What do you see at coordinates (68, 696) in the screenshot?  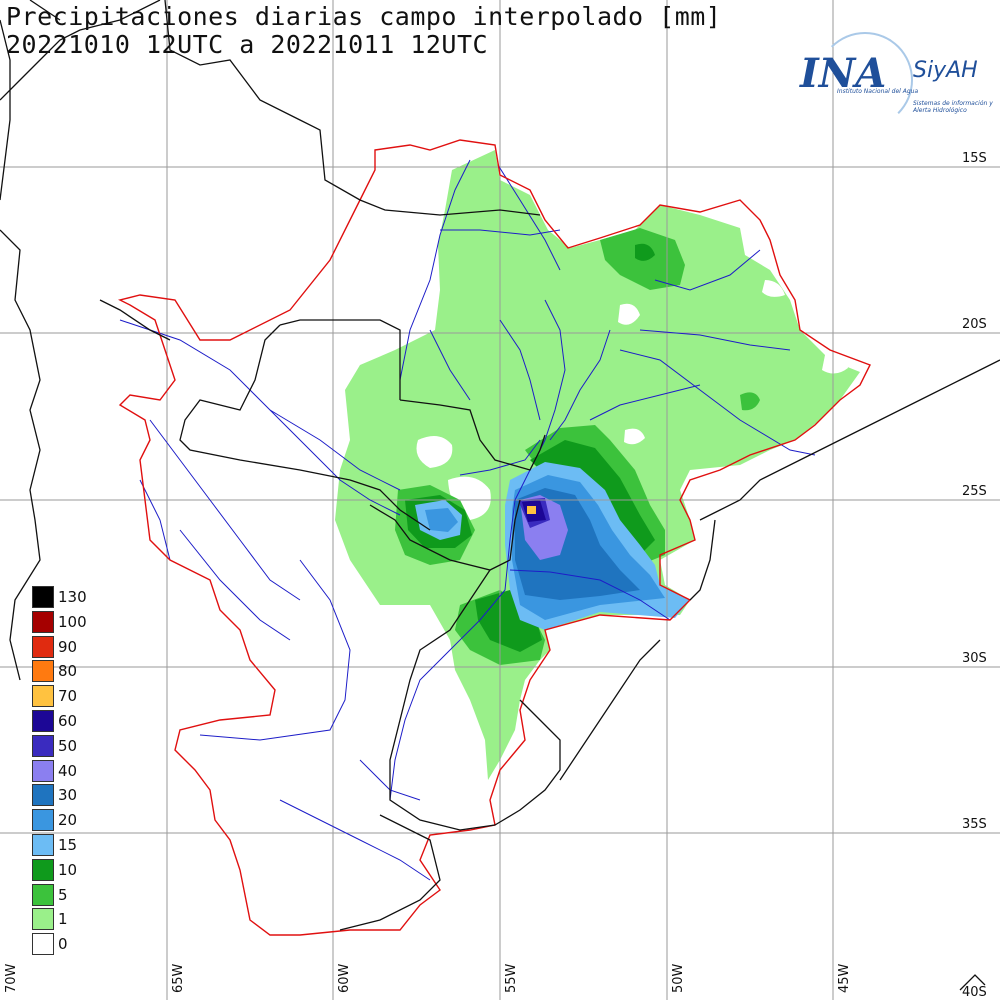 I see `legend-label: 70` at bounding box center [68, 696].